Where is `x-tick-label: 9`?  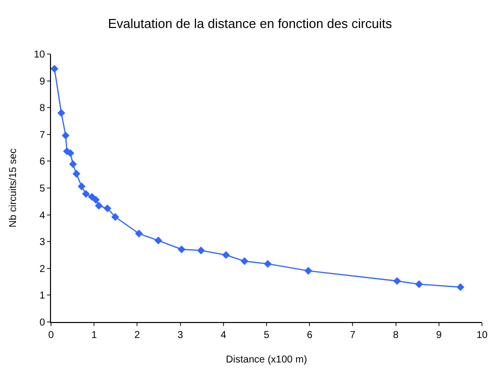 x-tick-label: 9 is located at coordinates (439, 335).